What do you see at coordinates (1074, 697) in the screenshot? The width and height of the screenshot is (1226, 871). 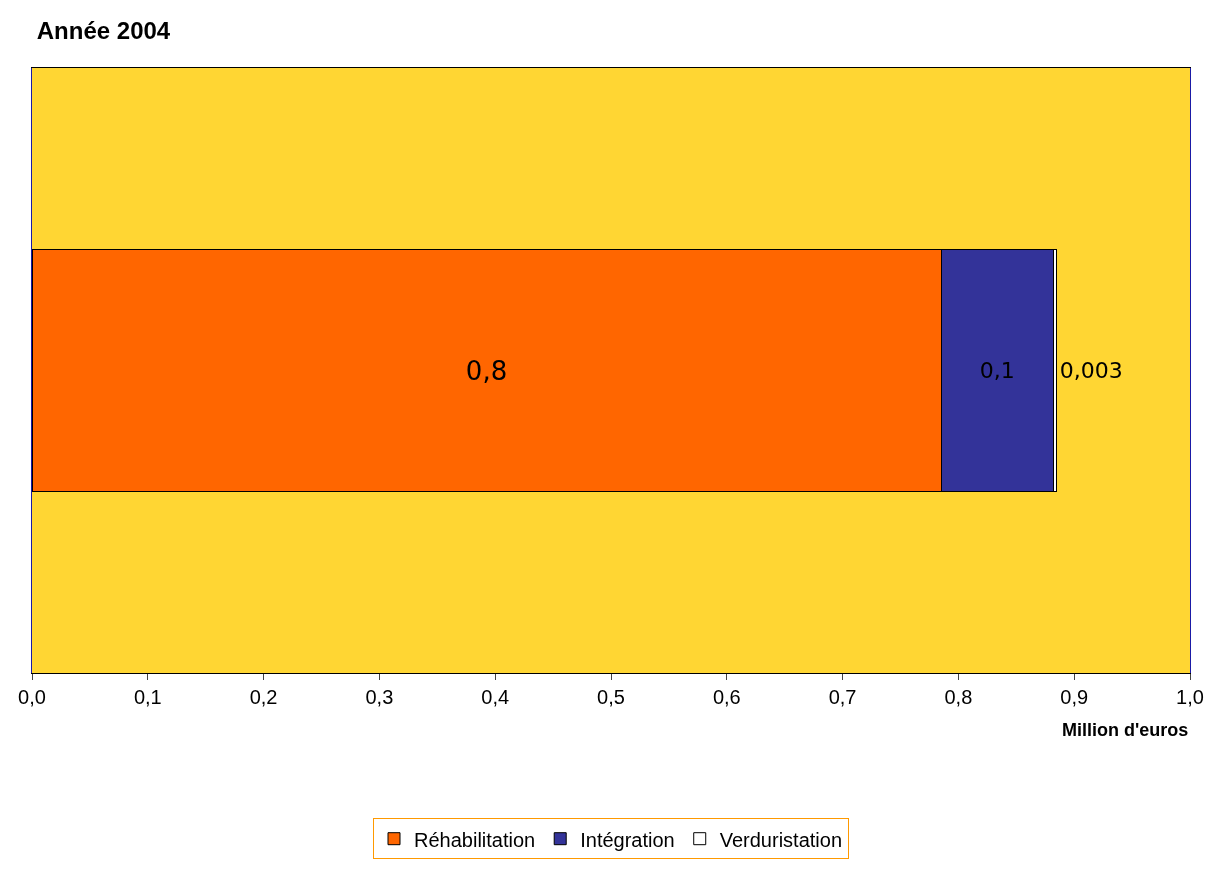 I see `x-tick-label: 0,9` at bounding box center [1074, 697].